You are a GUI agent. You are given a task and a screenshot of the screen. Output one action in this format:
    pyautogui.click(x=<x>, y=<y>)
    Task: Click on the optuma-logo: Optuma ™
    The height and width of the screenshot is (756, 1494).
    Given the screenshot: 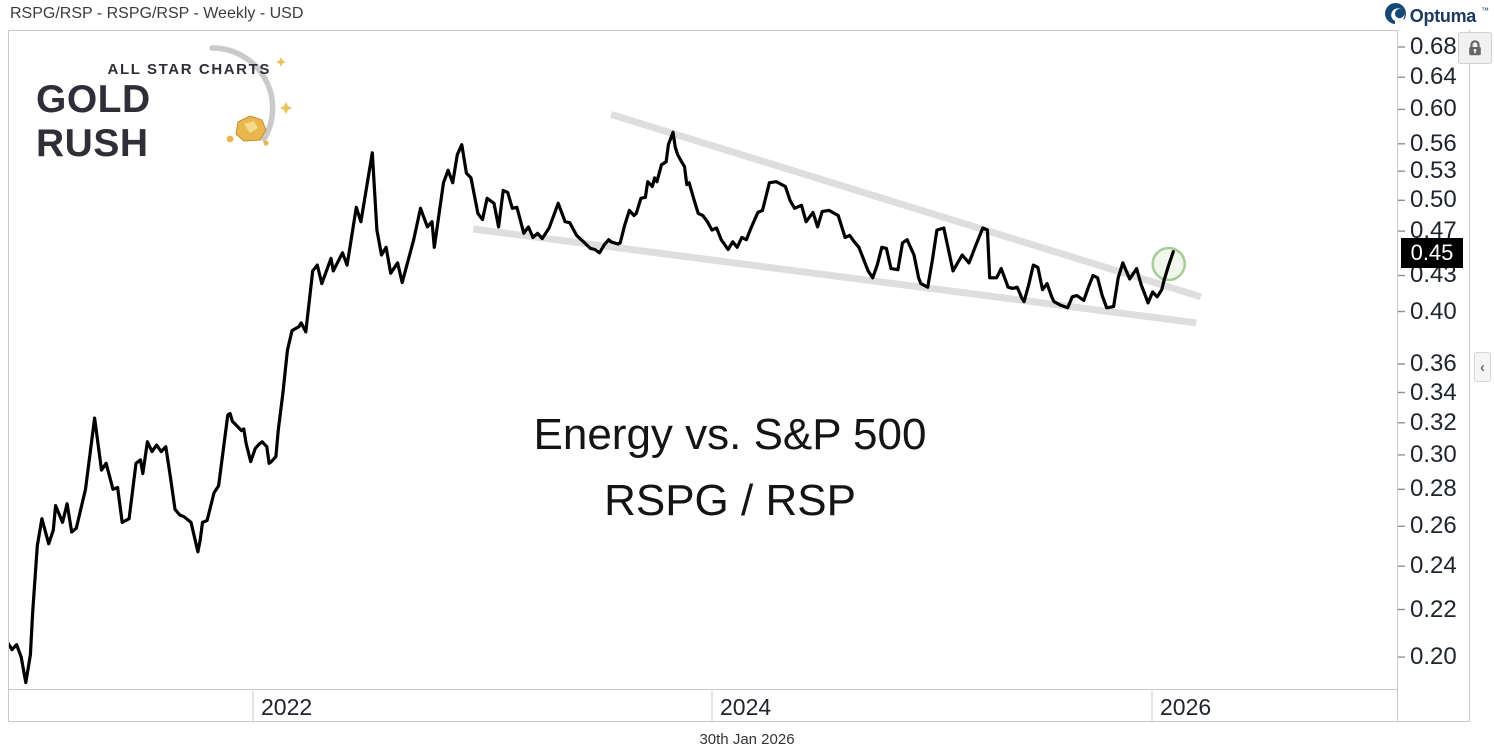 What is the action you would take?
    pyautogui.click(x=1436, y=16)
    